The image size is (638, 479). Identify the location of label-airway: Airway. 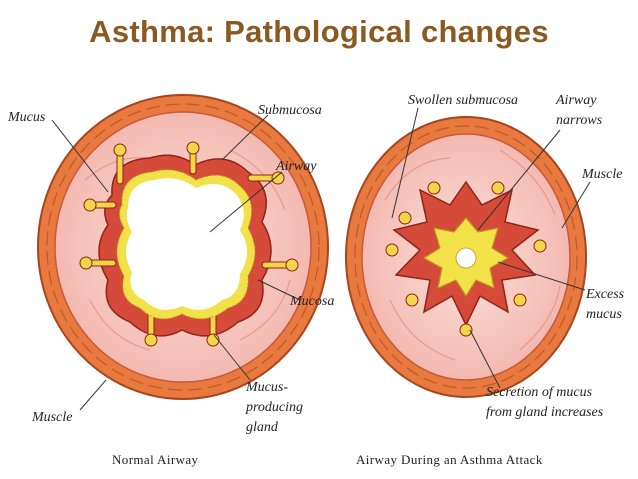
(296, 166).